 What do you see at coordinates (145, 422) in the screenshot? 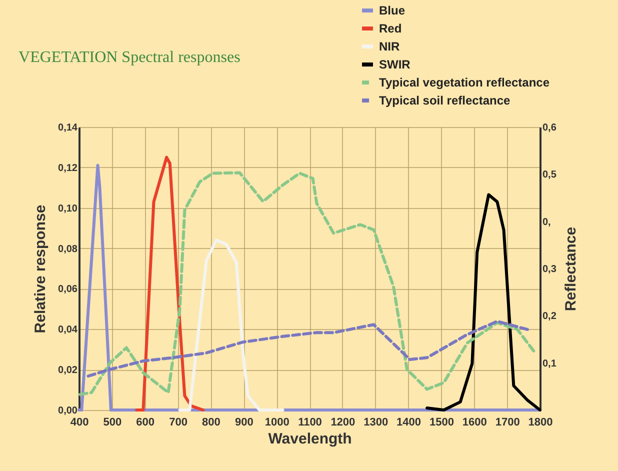
I see `x-tick-label: 600` at bounding box center [145, 422].